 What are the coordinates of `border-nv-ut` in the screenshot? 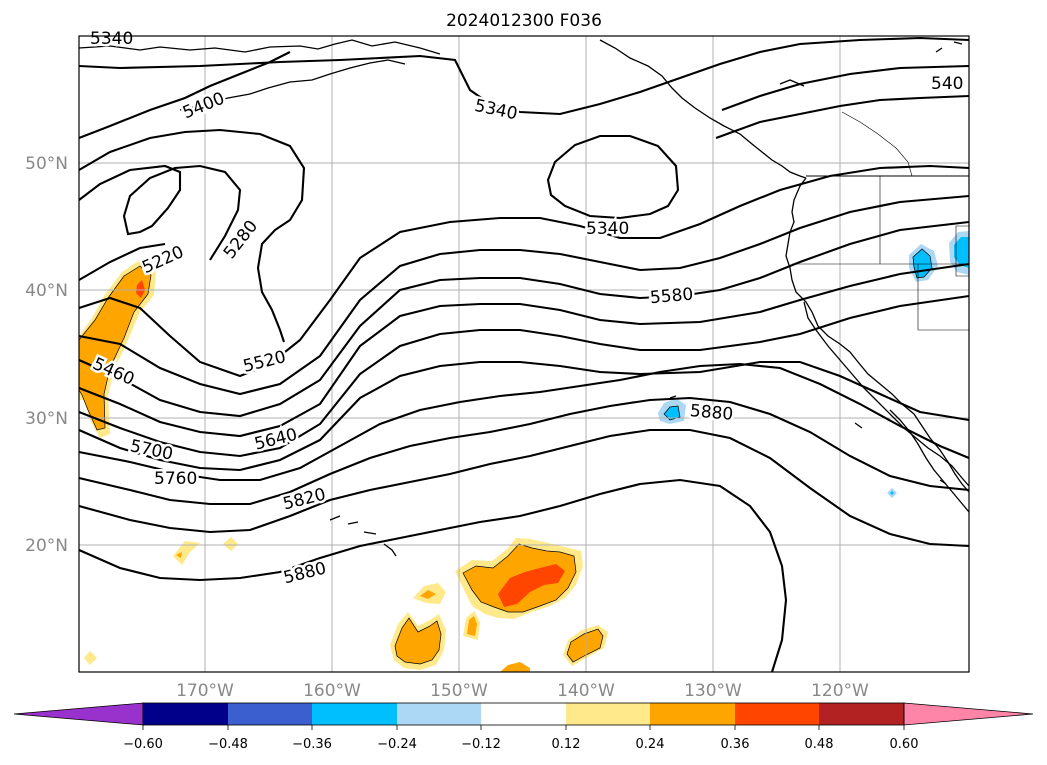 It's located at (962, 251).